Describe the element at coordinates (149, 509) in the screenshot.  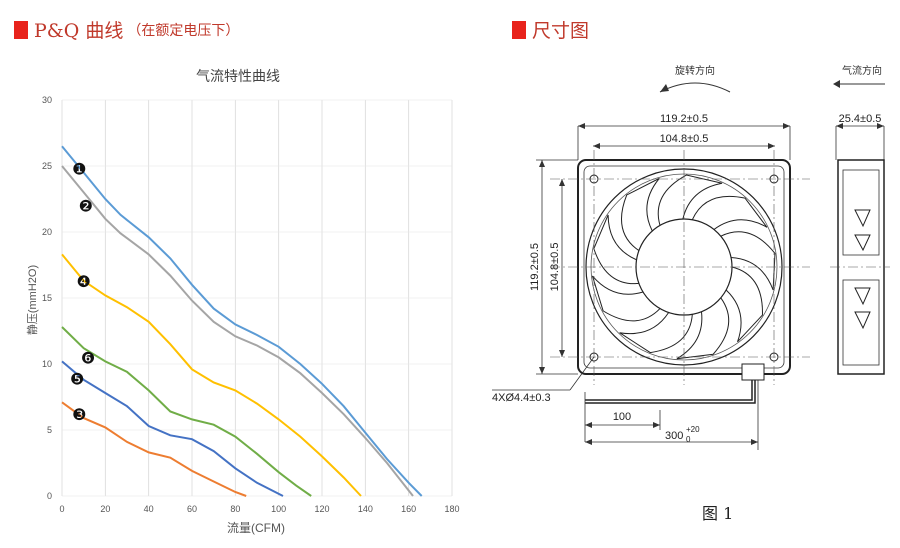
I see `x-tick-label: 40` at that location.